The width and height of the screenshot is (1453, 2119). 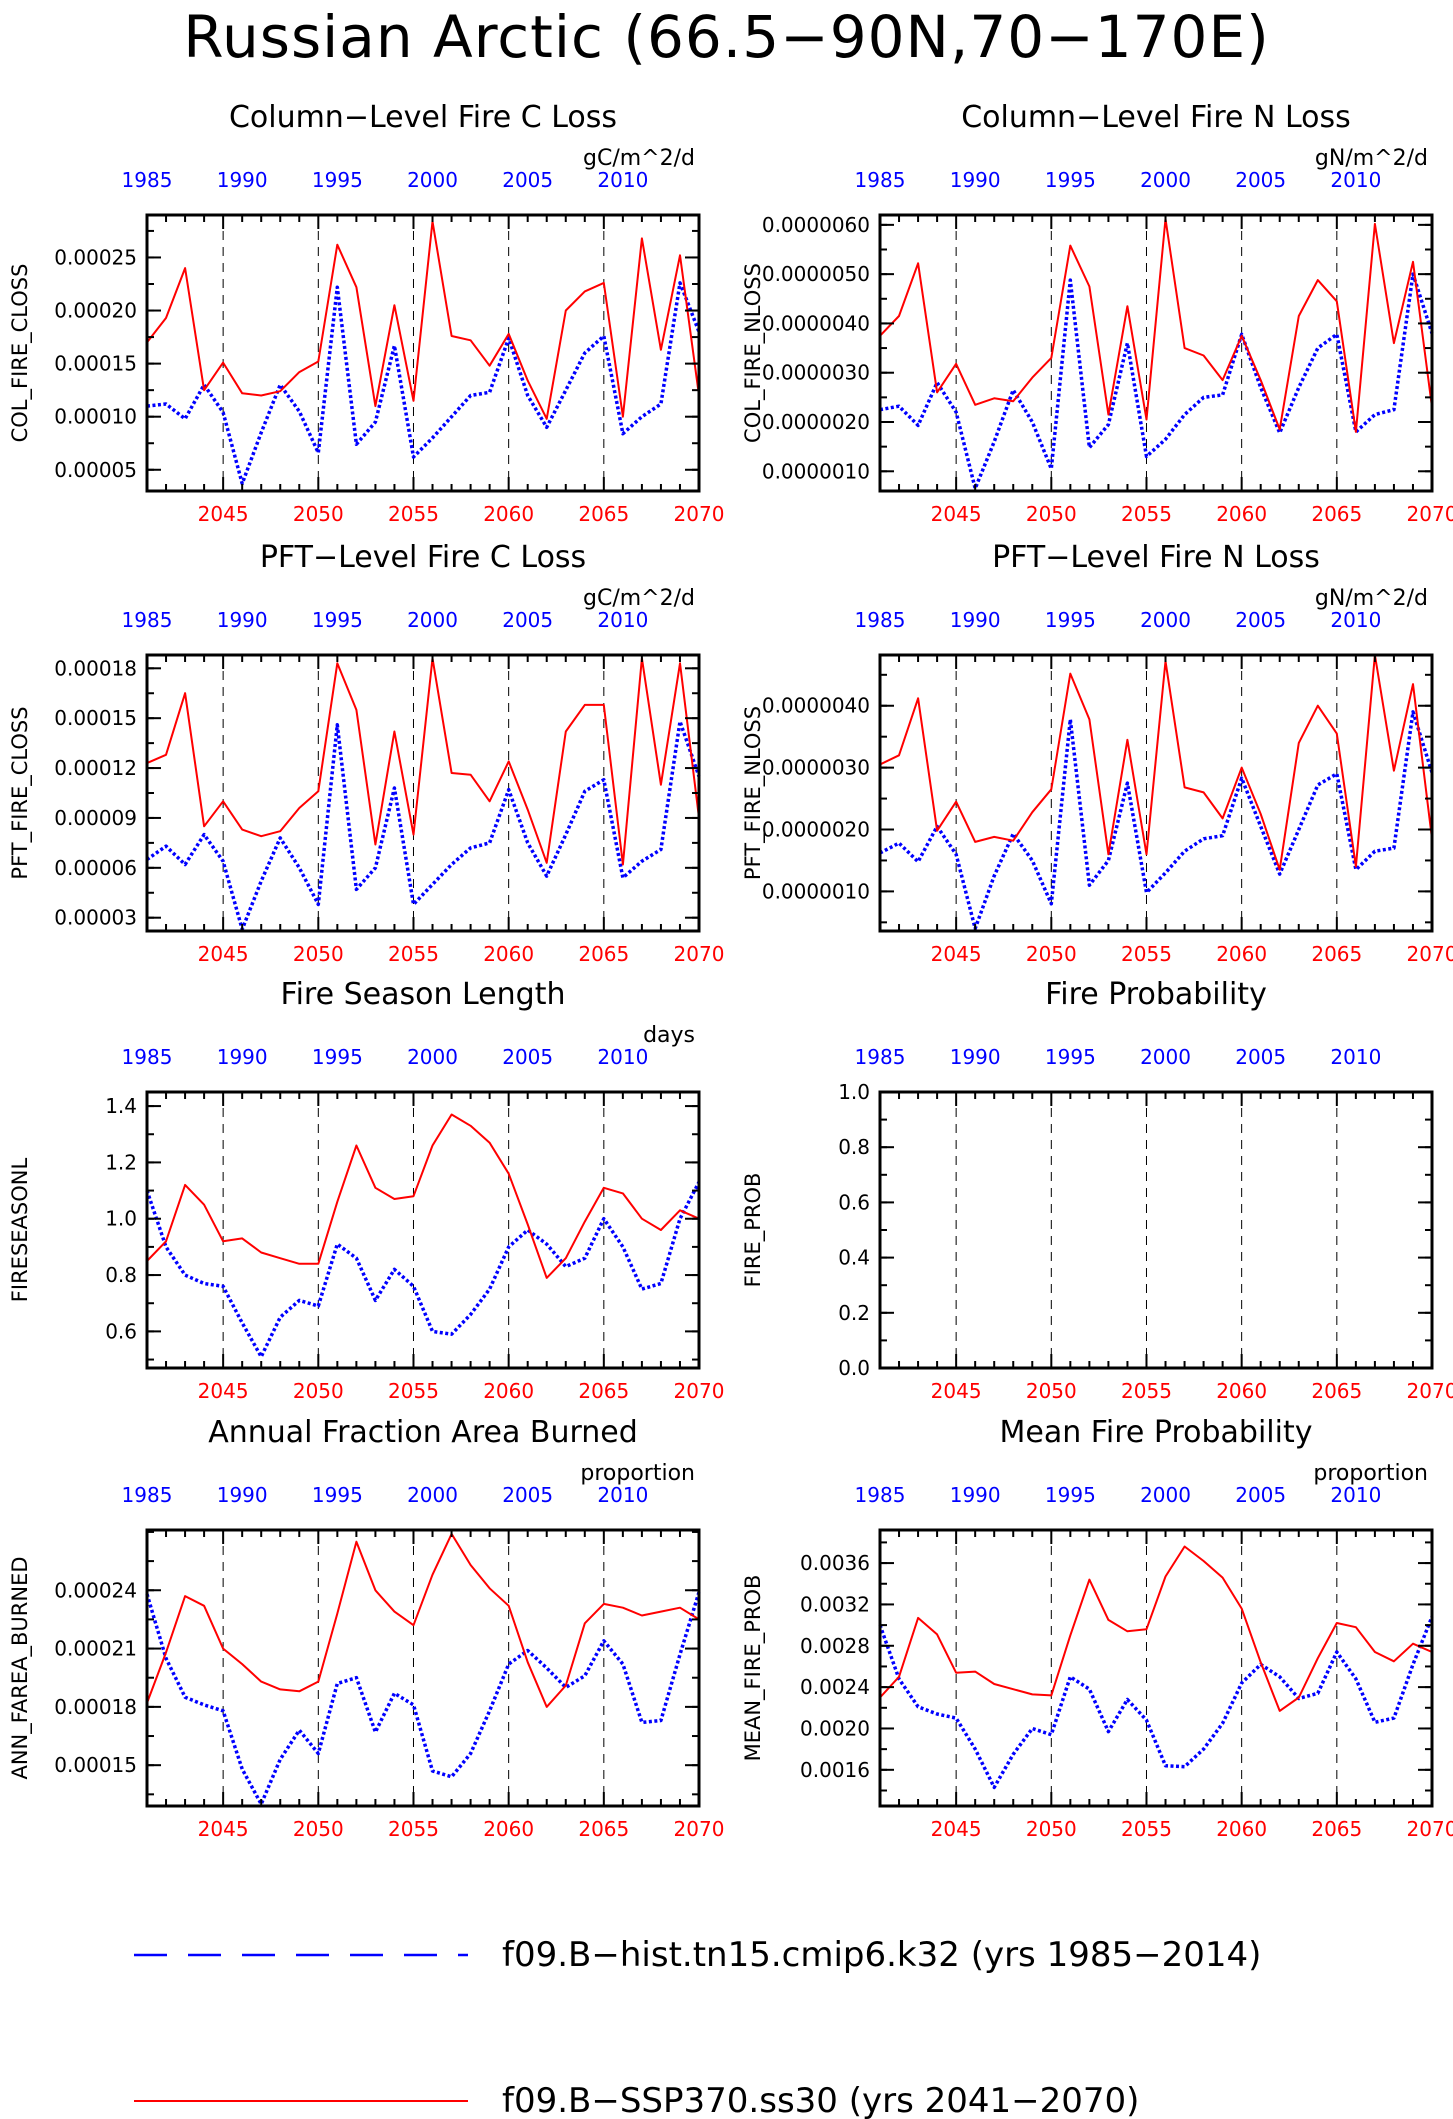 What do you see at coordinates (121, 1275) in the screenshot?
I see `y-tick-label: 0.8` at bounding box center [121, 1275].